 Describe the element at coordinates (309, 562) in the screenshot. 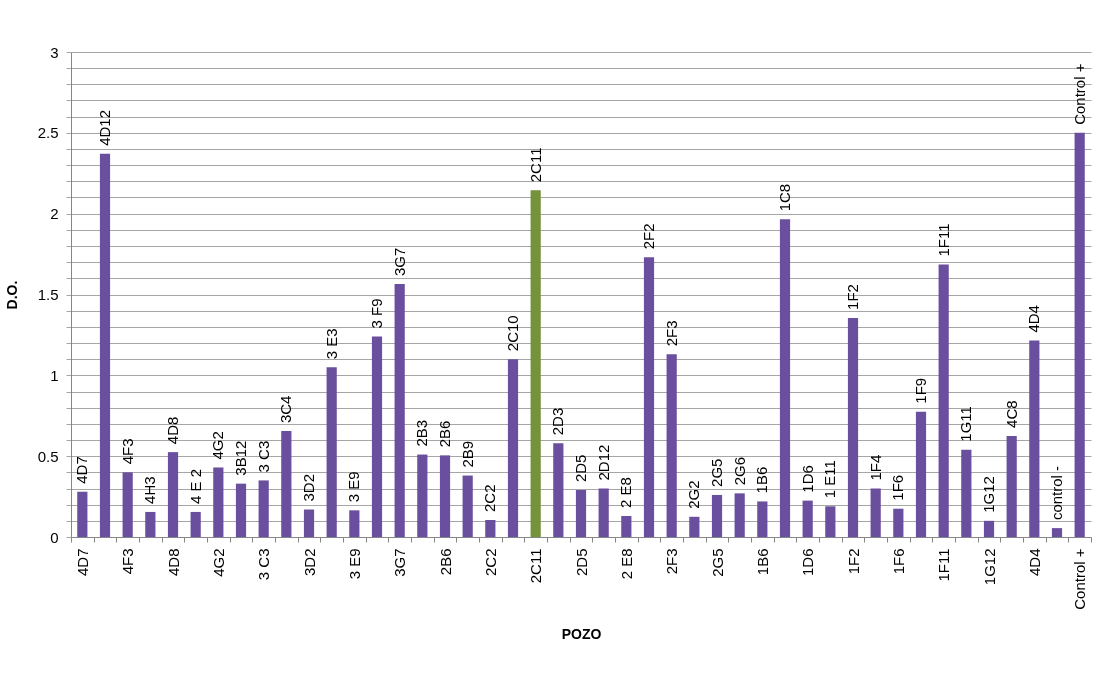

I see `x-tick-label: 3D2` at that location.